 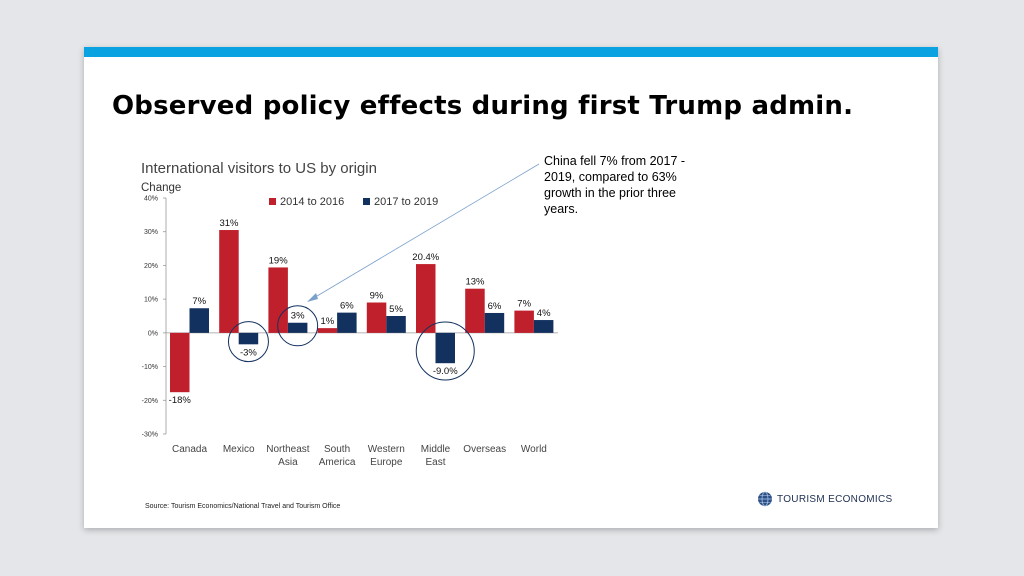 I want to click on callout-arrow, so click(x=423, y=232).